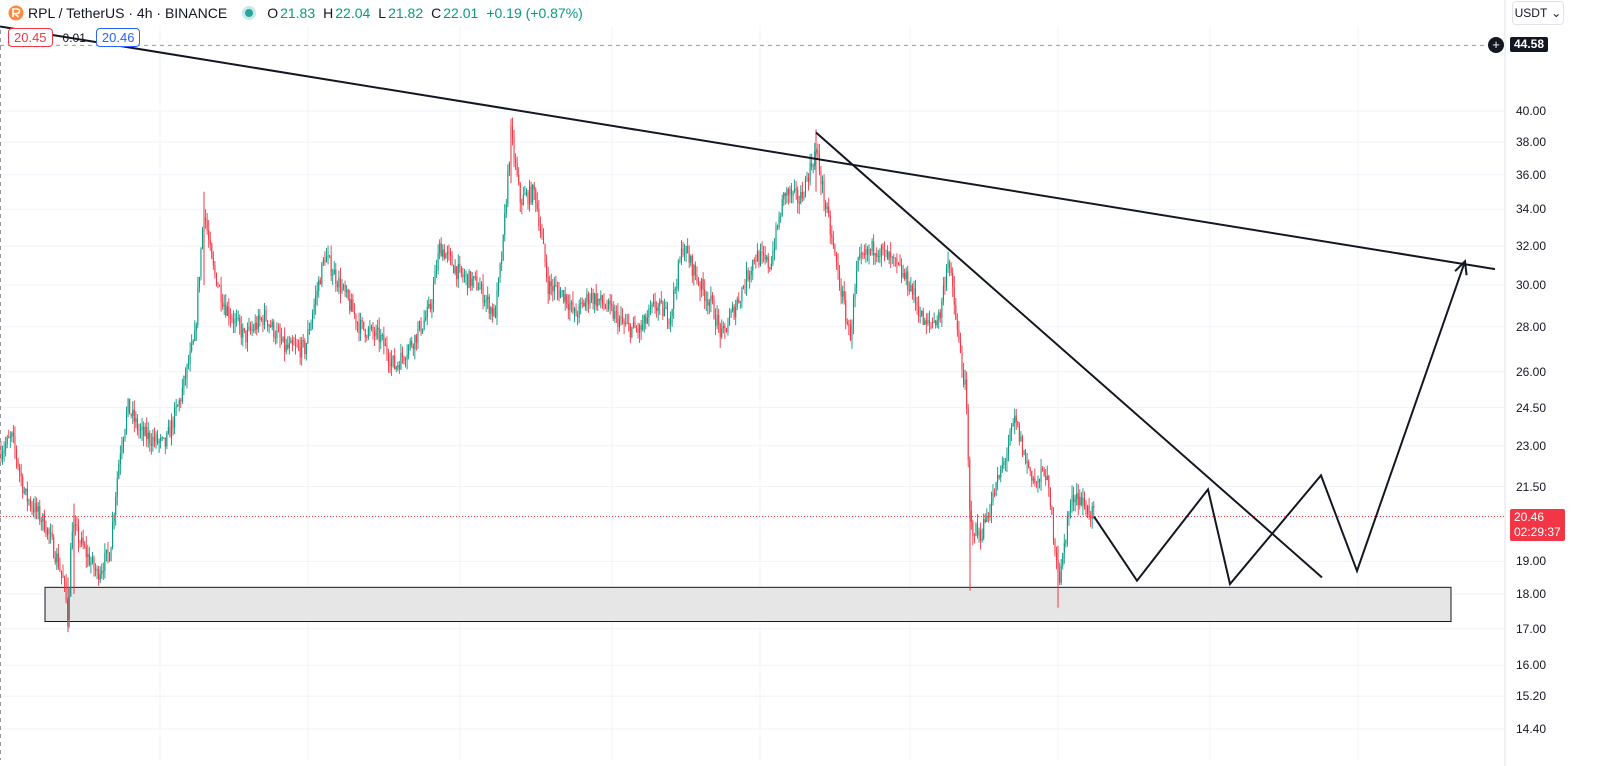 The height and width of the screenshot is (766, 1599). Describe the element at coordinates (1538, 13) in the screenshot. I see `currency-button: USDT ⌄` at that location.